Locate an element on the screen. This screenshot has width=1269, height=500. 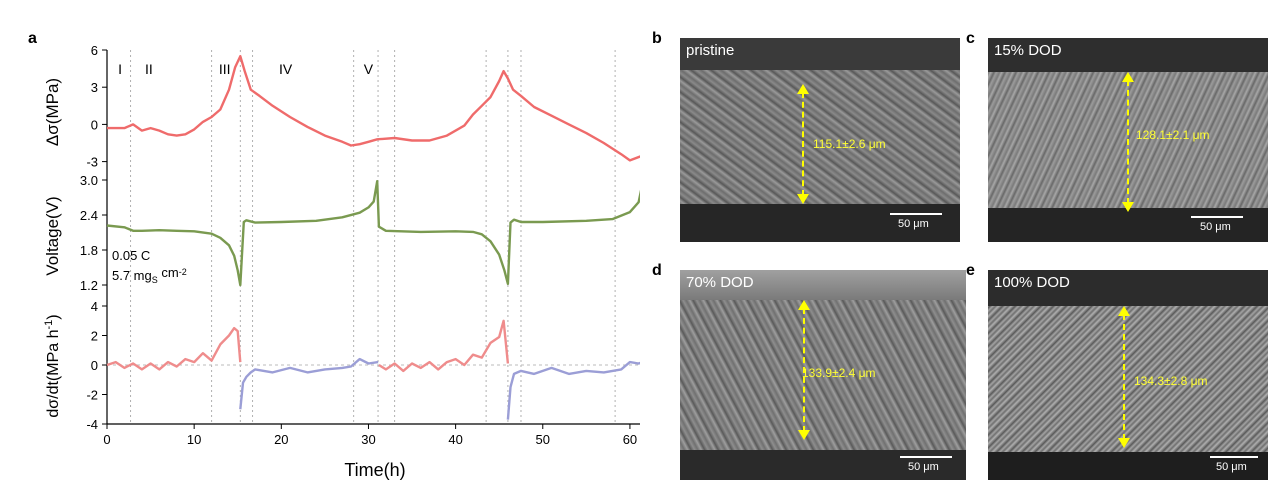
stage-label: I is located at coordinates (120, 69).